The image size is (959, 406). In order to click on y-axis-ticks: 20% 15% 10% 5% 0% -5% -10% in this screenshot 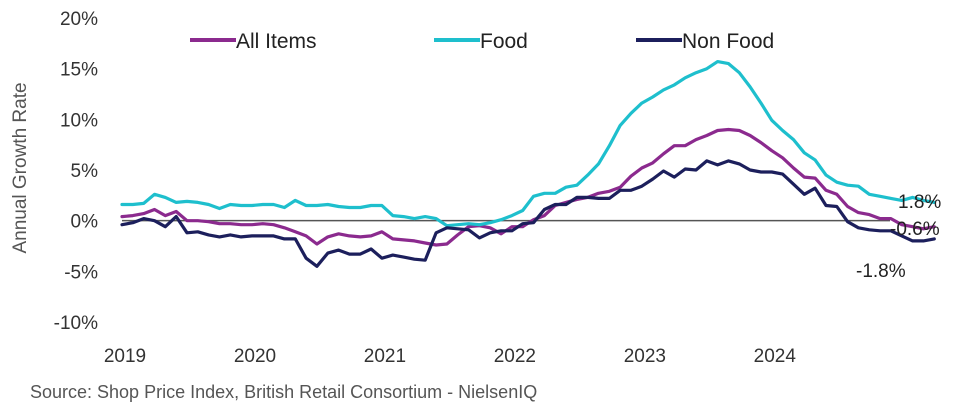, I will do `click(76, 171)`.